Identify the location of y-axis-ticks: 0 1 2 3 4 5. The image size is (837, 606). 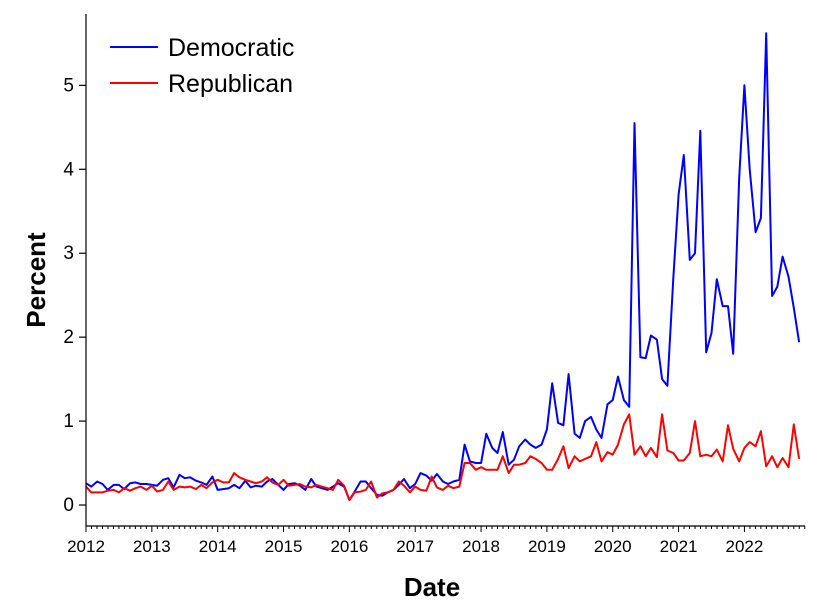
(74, 295).